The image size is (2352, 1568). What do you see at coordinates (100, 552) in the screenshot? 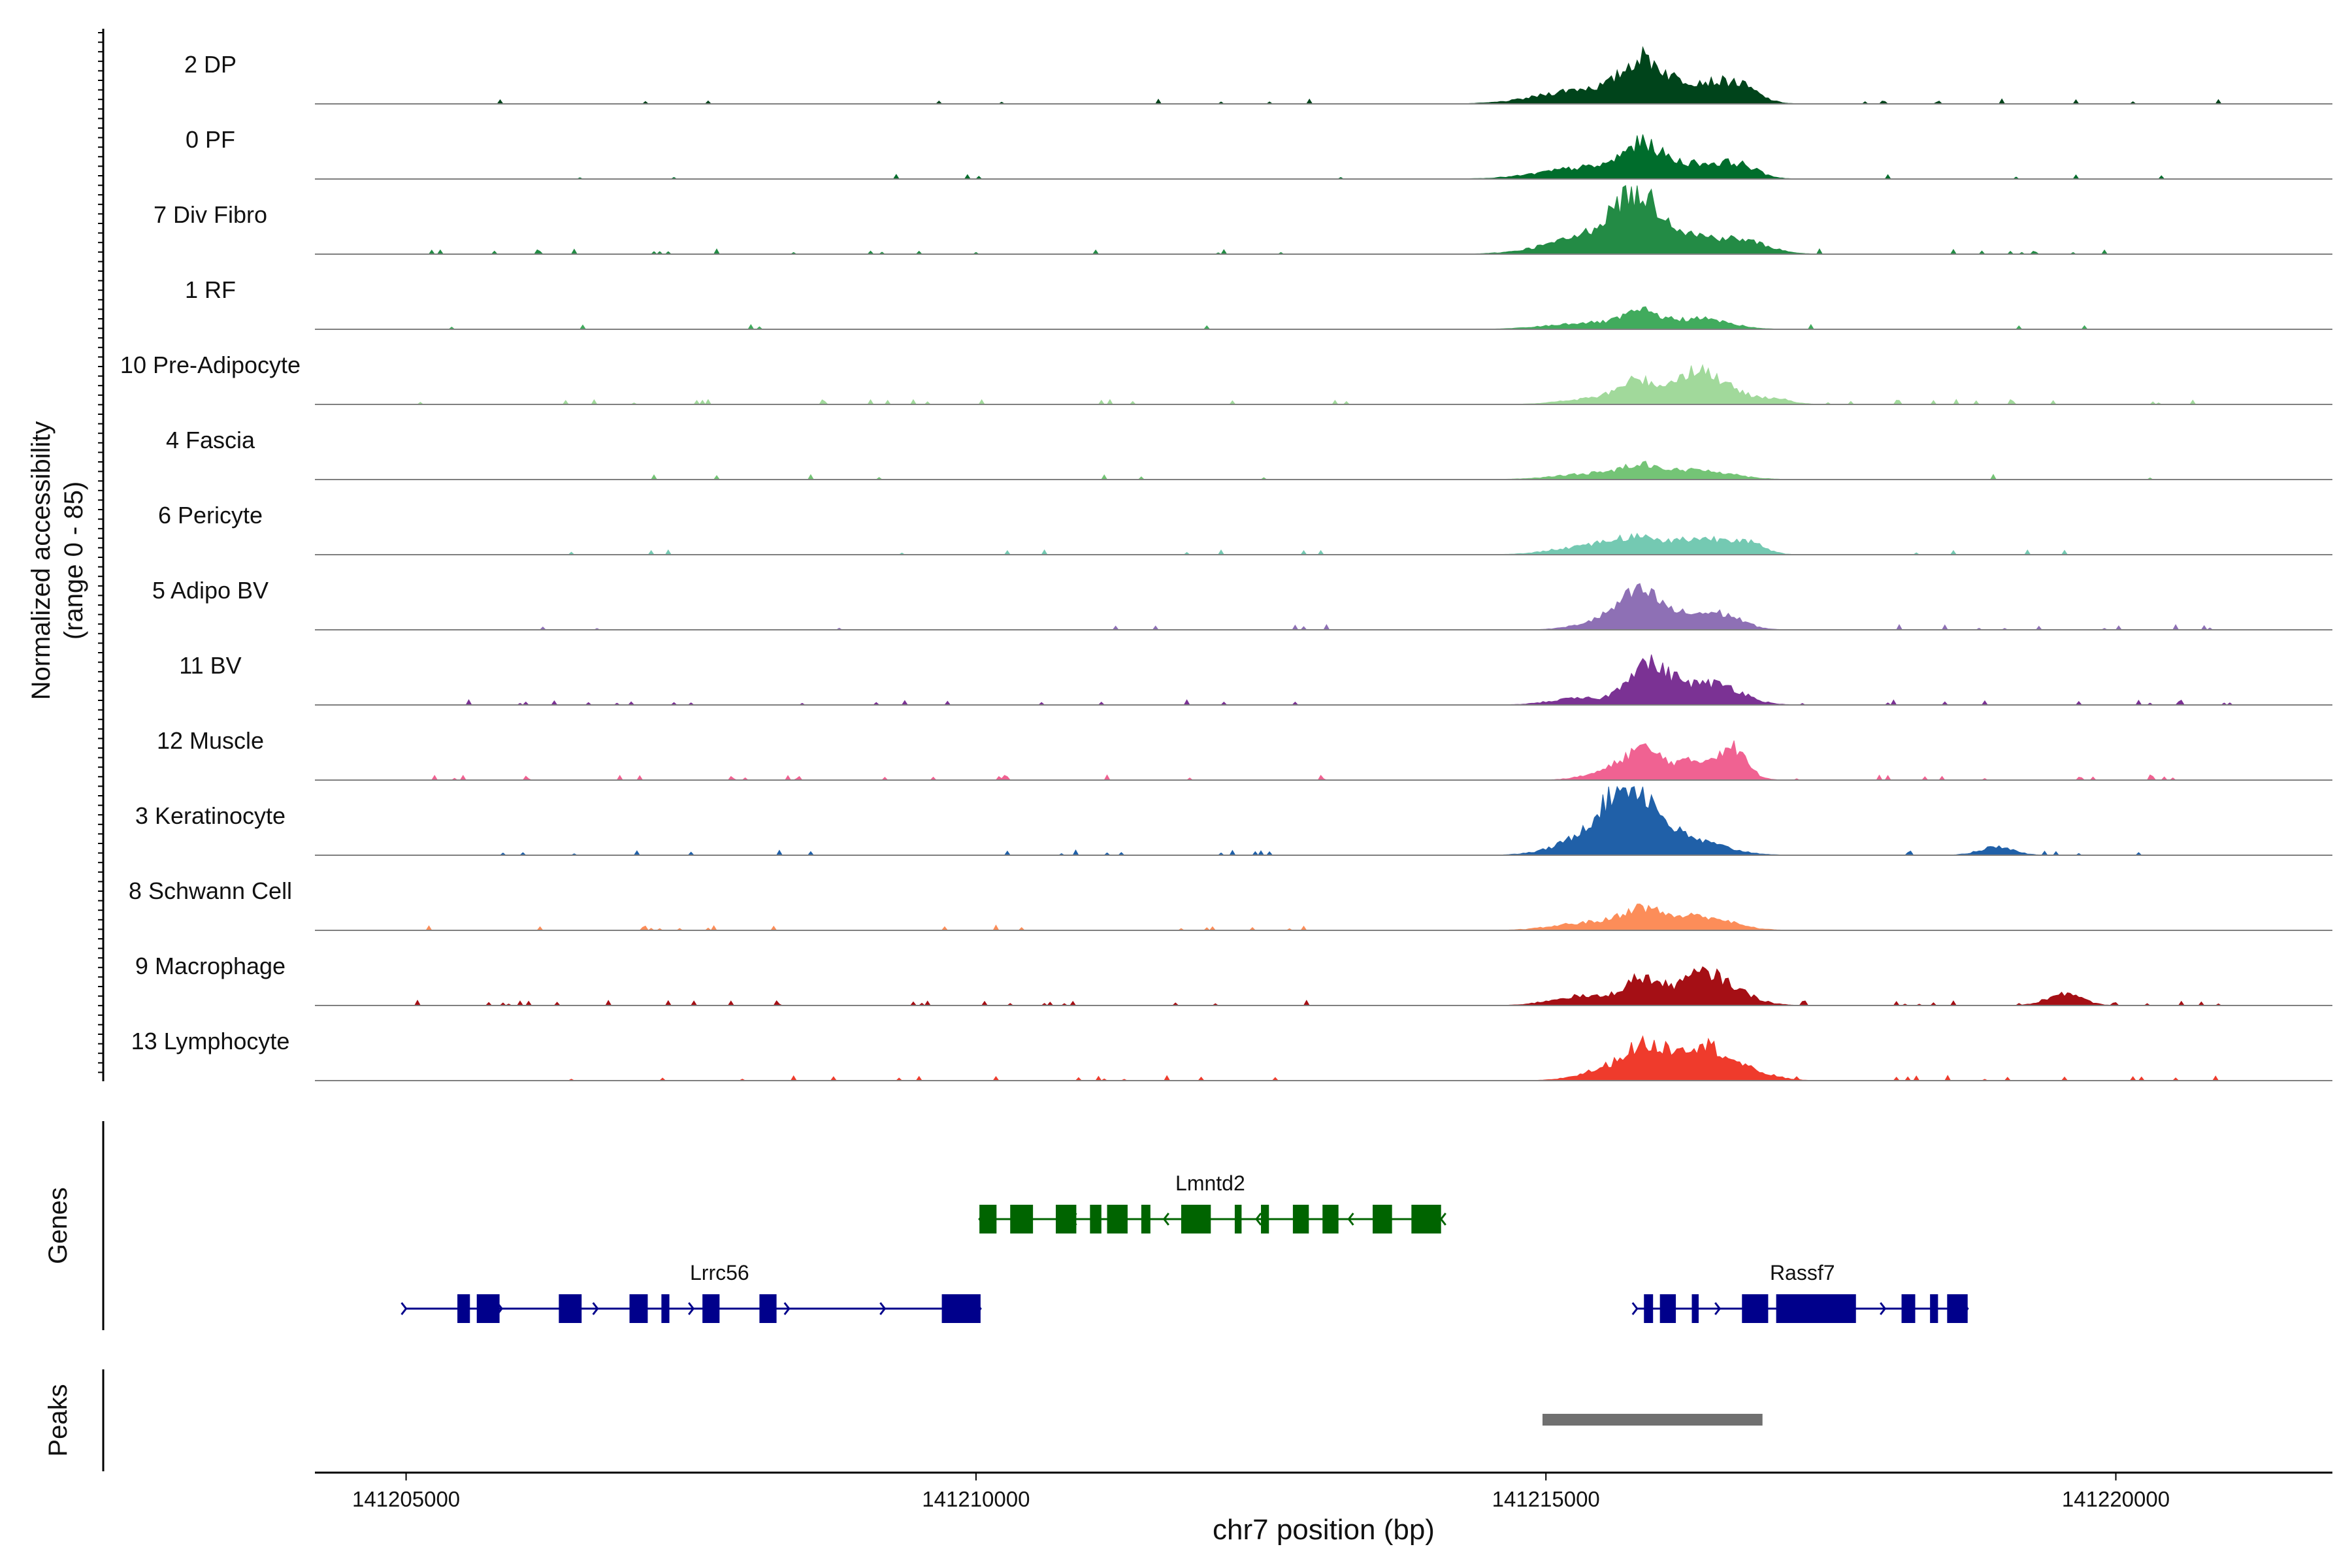
I see `coverage-y-ticks` at bounding box center [100, 552].